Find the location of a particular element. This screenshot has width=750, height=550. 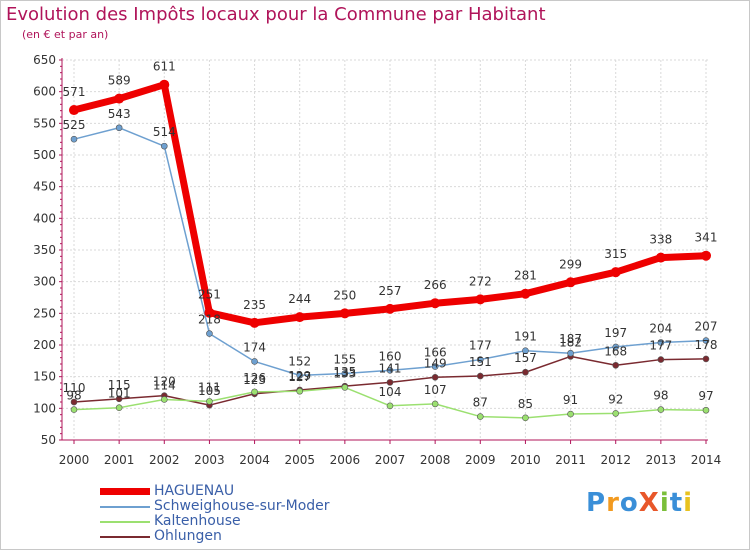

data-label-haguenau: 589 is located at coordinates (119, 81).